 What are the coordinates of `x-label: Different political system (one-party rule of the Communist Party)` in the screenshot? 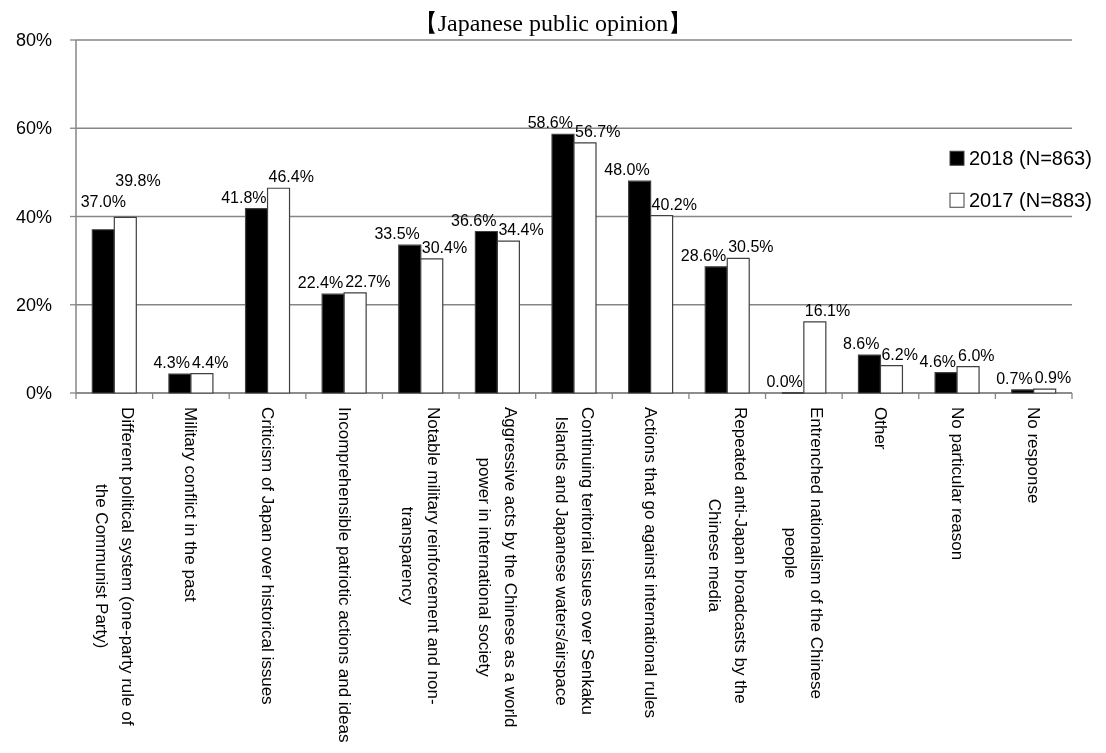 It's located at (114, 566).